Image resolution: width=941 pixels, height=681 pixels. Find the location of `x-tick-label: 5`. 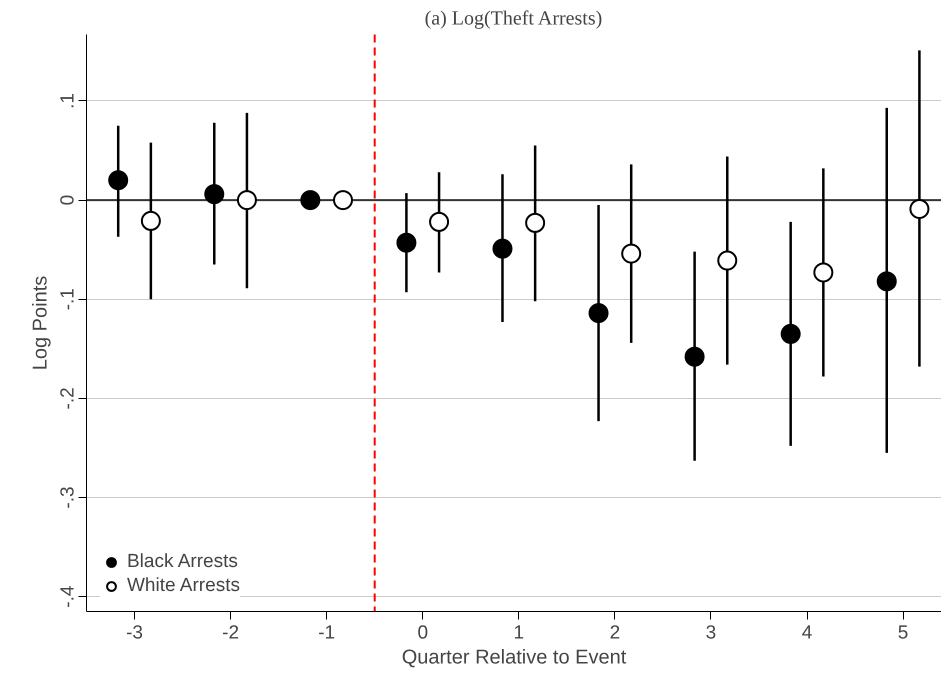

x-tick-label: 5 is located at coordinates (903, 633).